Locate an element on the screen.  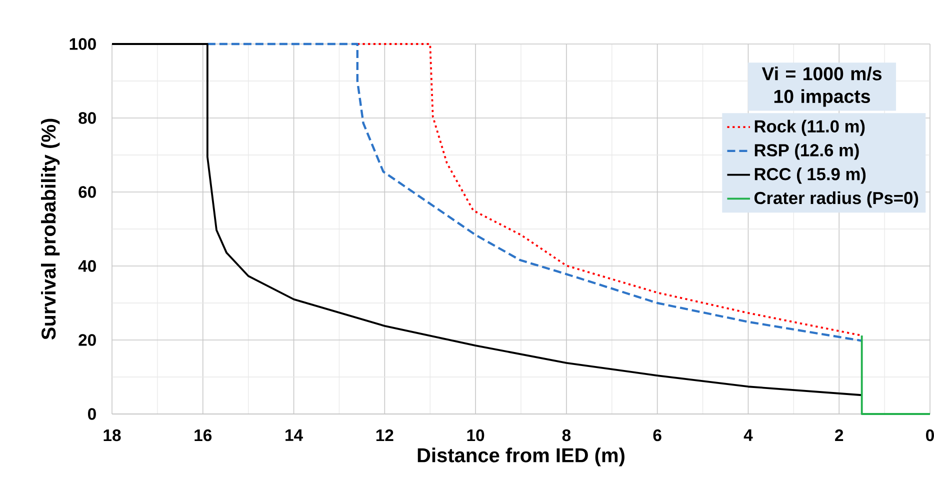
y-tick-label: 40 is located at coordinates (87, 266).